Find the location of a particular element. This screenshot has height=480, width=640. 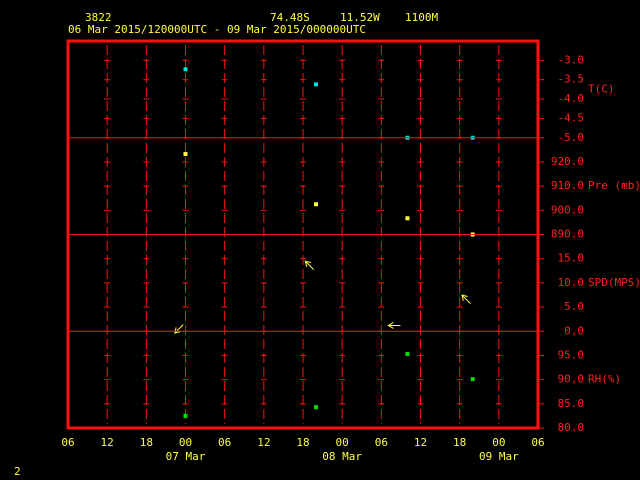

y-tick-label: 10.0 is located at coordinates (571, 282).